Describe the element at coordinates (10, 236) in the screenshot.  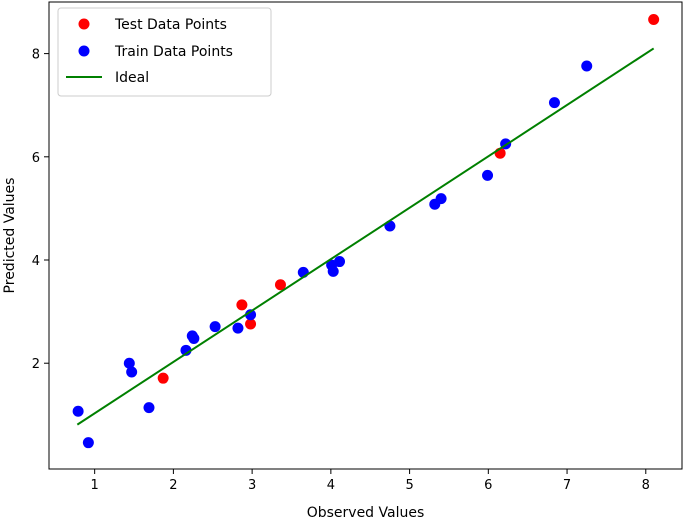
I see `y-axis-label: Predicted Values` at that location.